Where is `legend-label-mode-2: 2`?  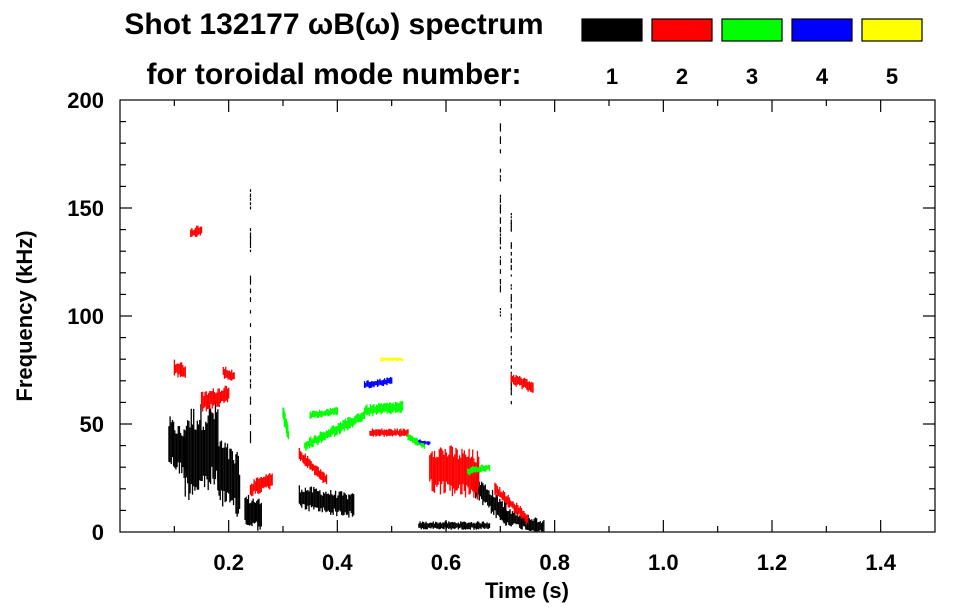 legend-label-mode-2: 2 is located at coordinates (682, 76).